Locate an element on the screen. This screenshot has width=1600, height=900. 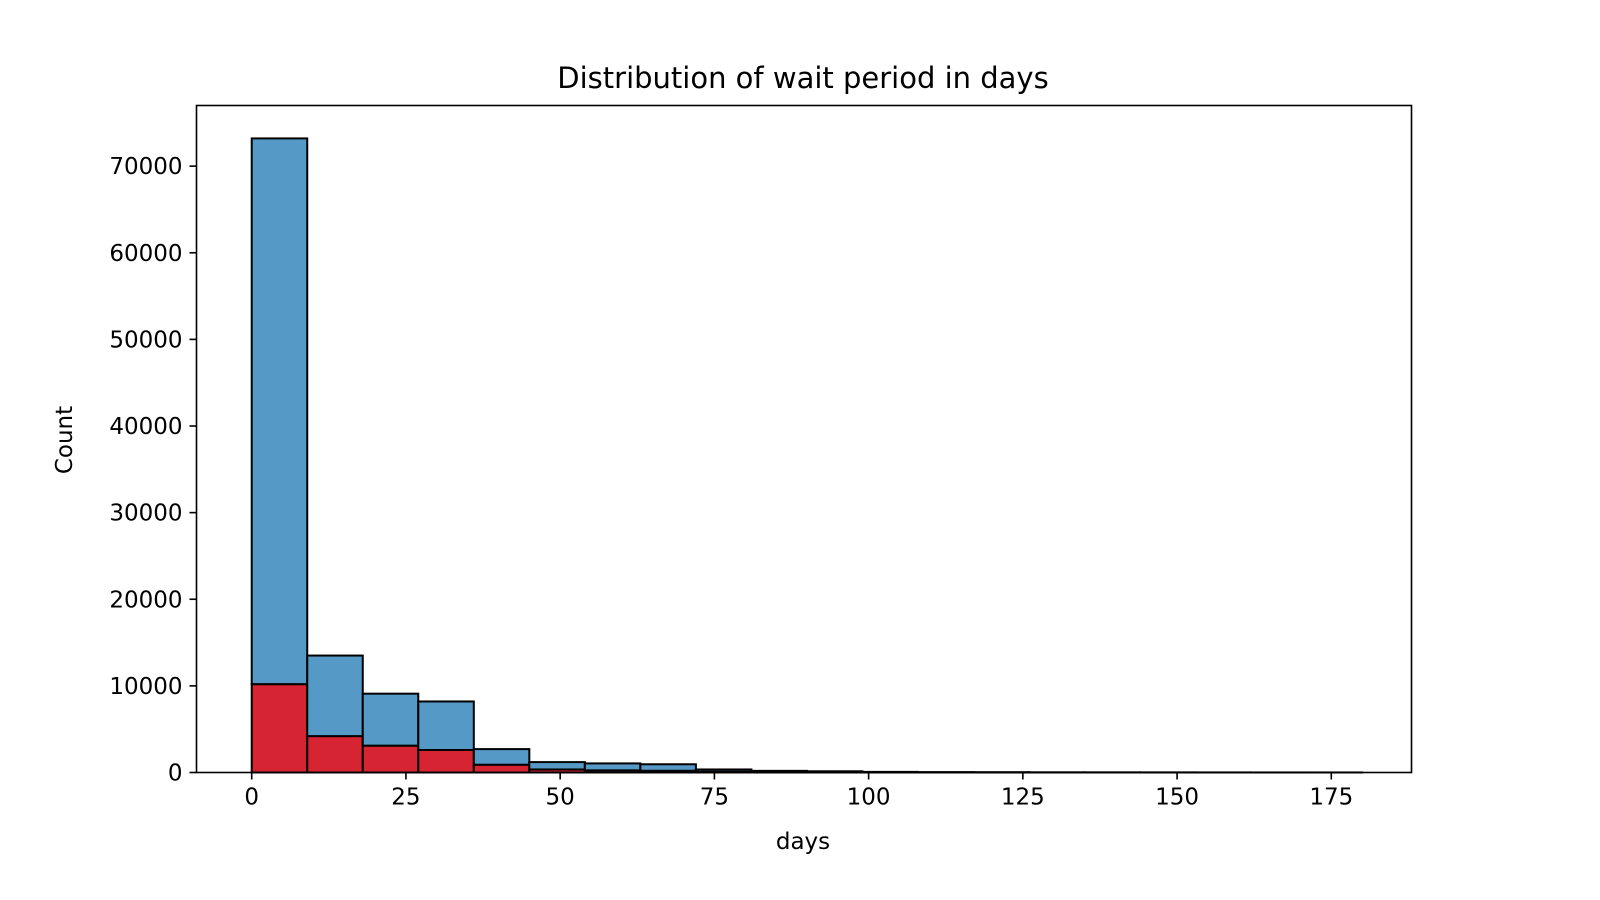
bar-series1-bin2 is located at coordinates (390, 719).